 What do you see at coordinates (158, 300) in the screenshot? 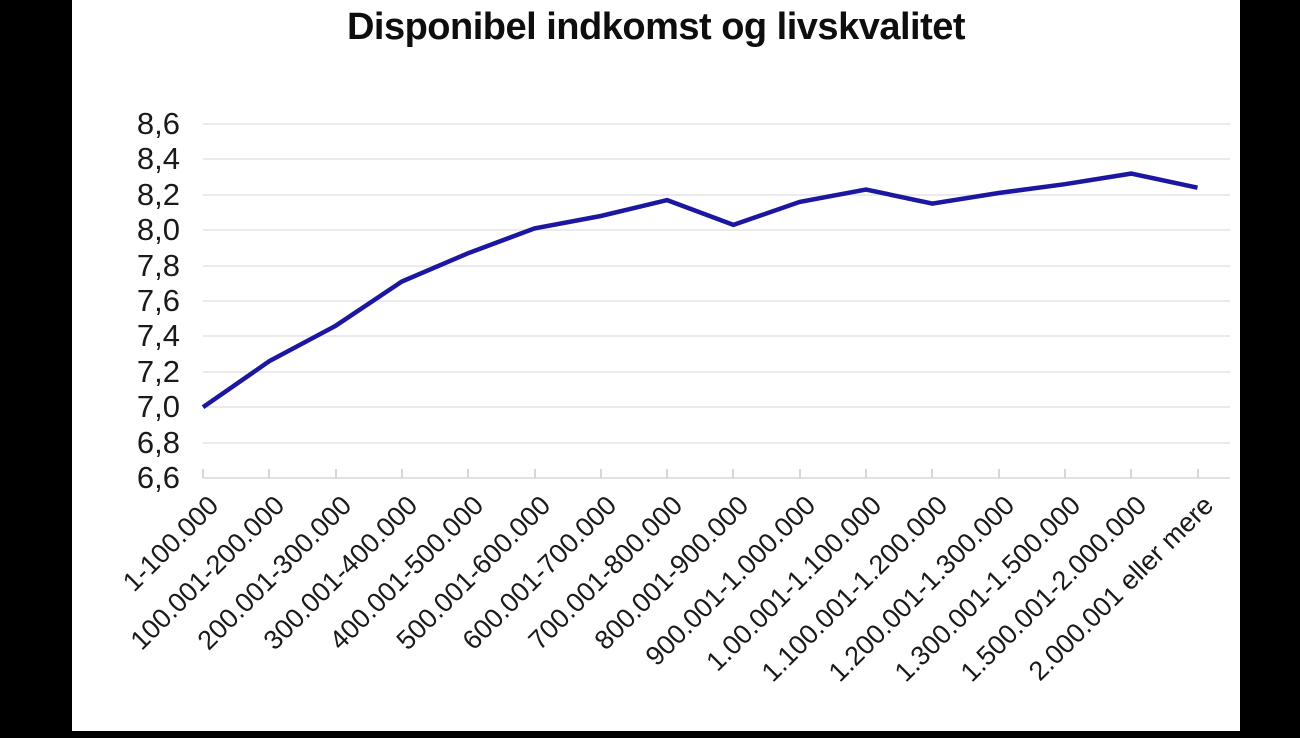
I see `y-axis-tick-label: 7,6` at bounding box center [158, 300].